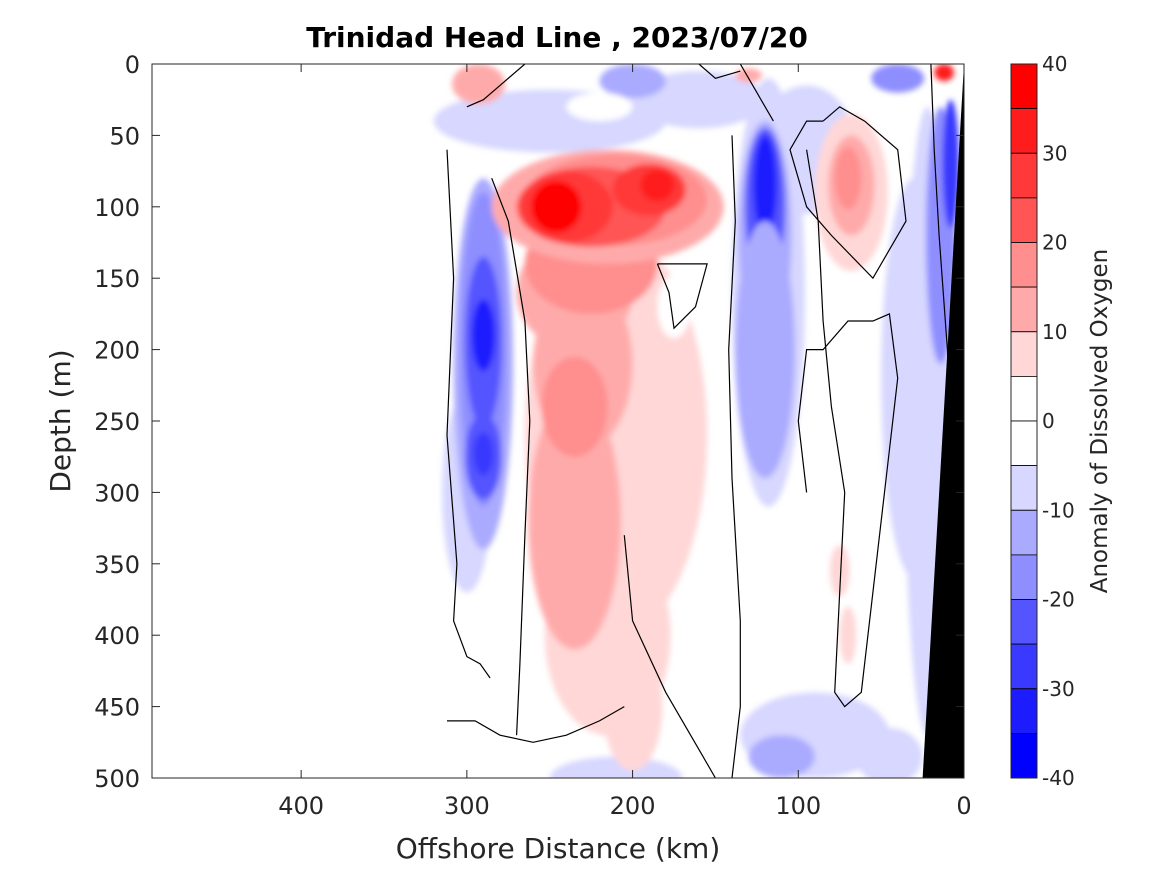  What do you see at coordinates (1058, 600) in the screenshot?
I see `colorbar-tick-label--20: -20` at bounding box center [1058, 600].